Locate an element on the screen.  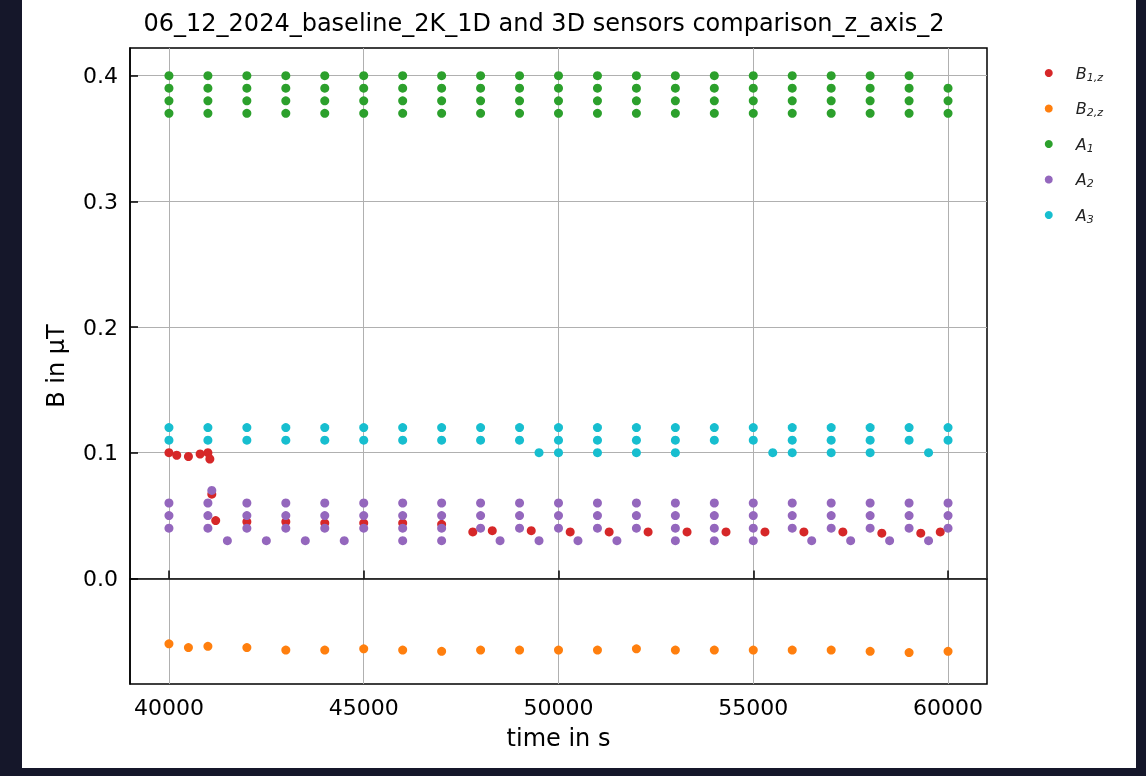
x-tick-label: 40000 is located at coordinates (168, 707).